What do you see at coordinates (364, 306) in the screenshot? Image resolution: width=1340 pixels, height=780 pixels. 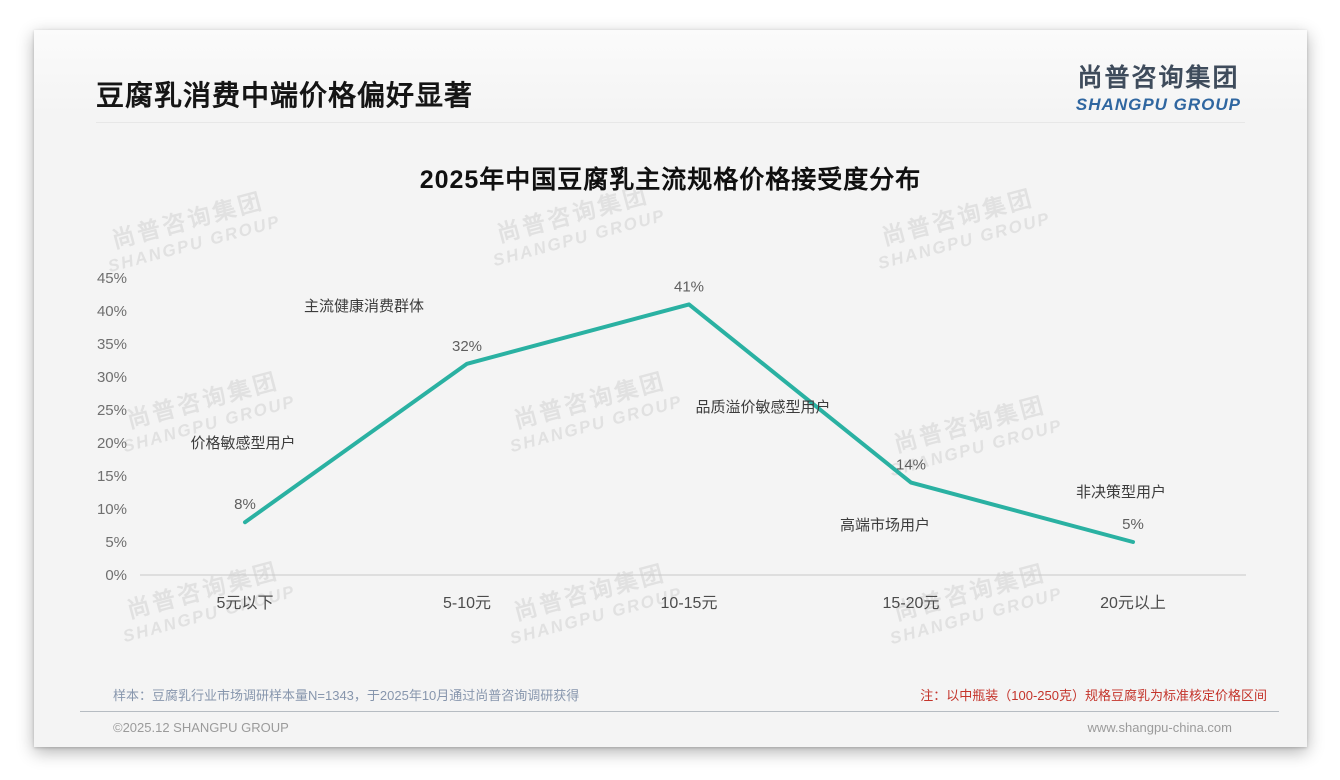 I see `segment-annotation: 主流健康消费群体` at bounding box center [364, 306].